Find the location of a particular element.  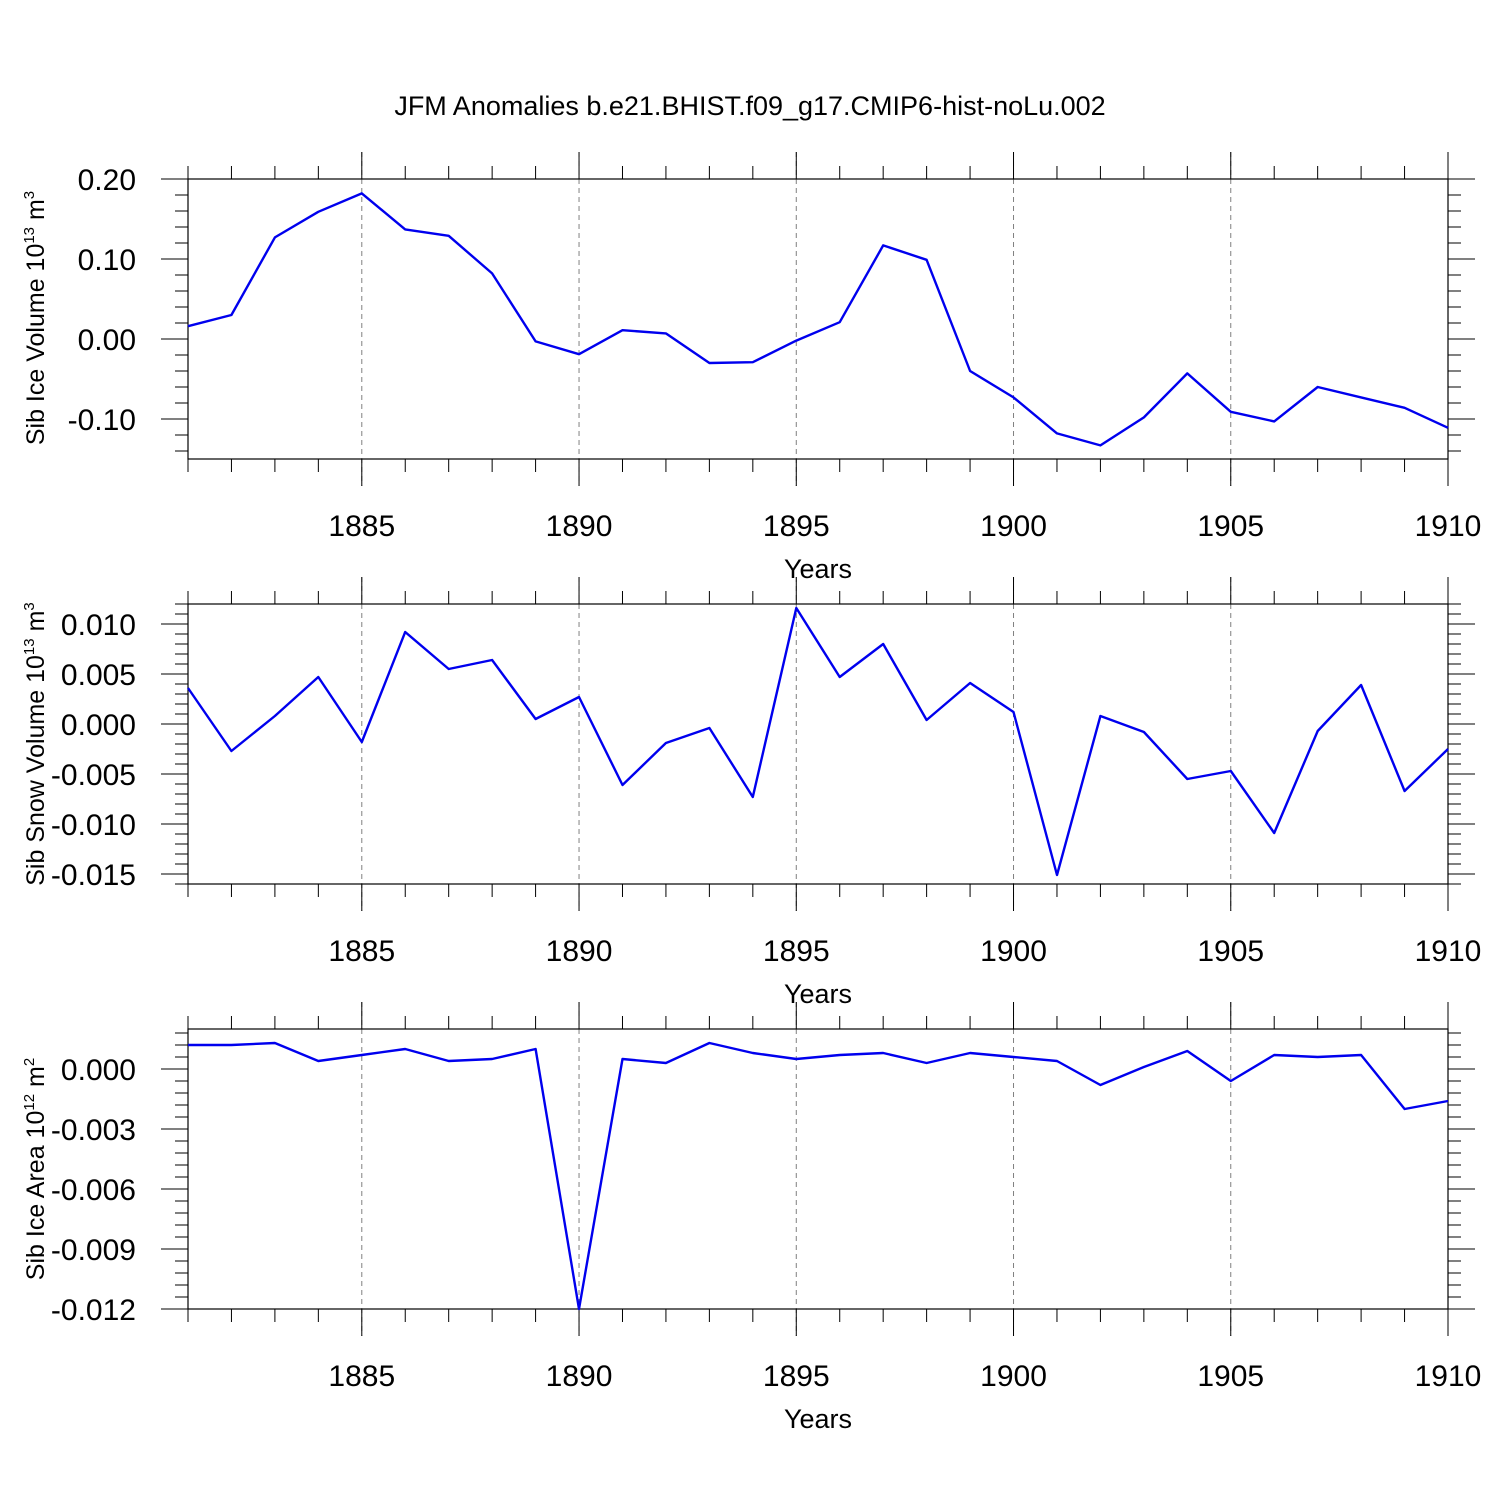

y-tick-label: -0.012 is located at coordinates (93, 1310).